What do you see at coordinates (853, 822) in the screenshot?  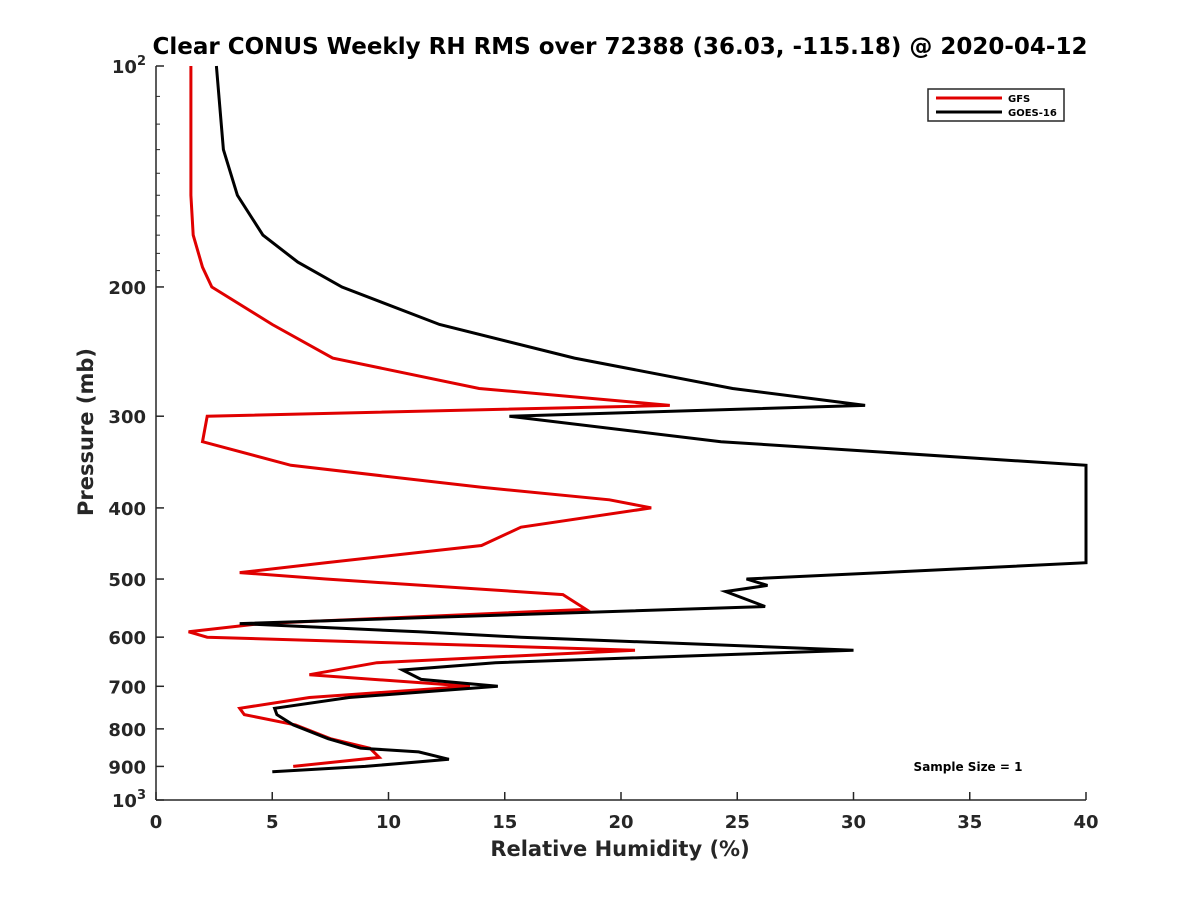 I see `x-tick-label: 30` at bounding box center [853, 822].